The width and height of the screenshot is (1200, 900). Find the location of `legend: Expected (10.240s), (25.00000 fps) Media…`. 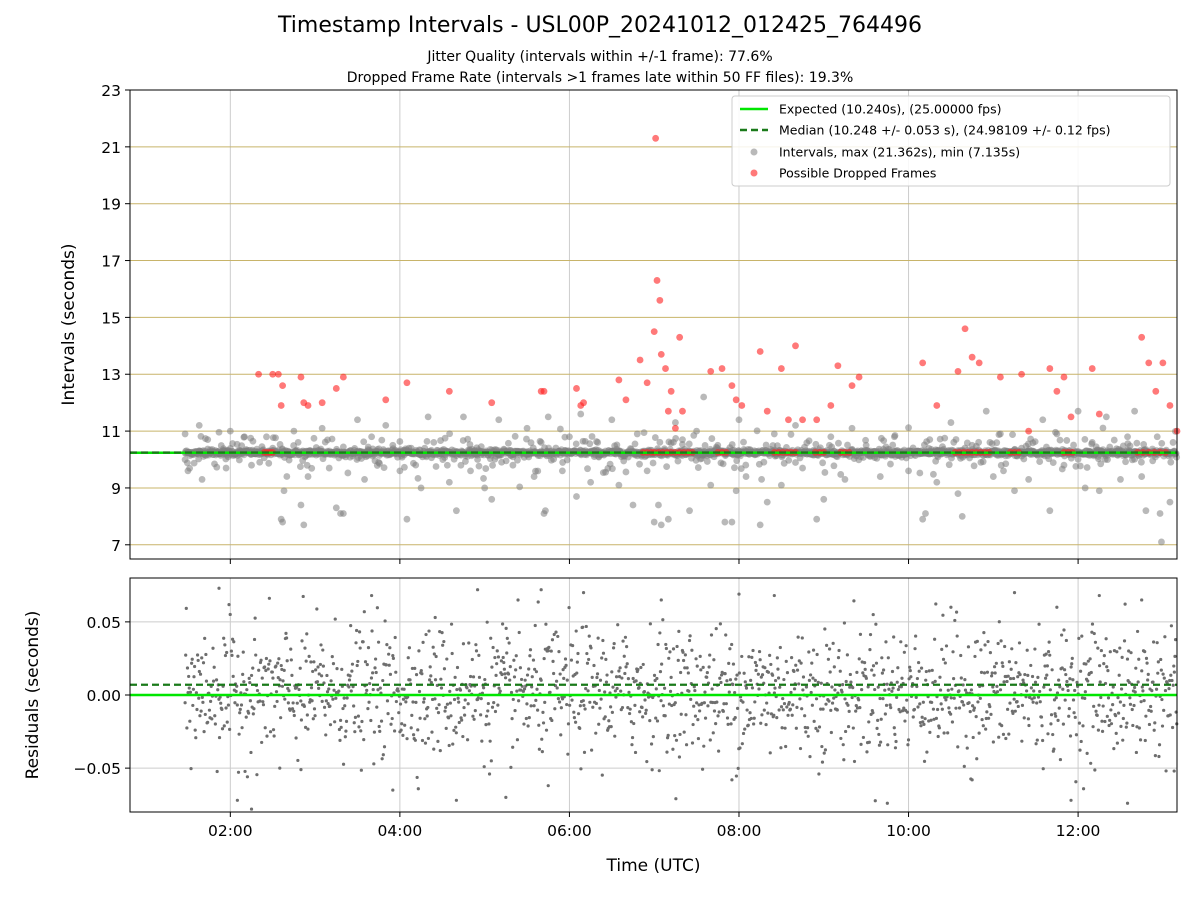

legend: Expected (10.240s), (25.00000 fps) Media… is located at coordinates (951, 141).